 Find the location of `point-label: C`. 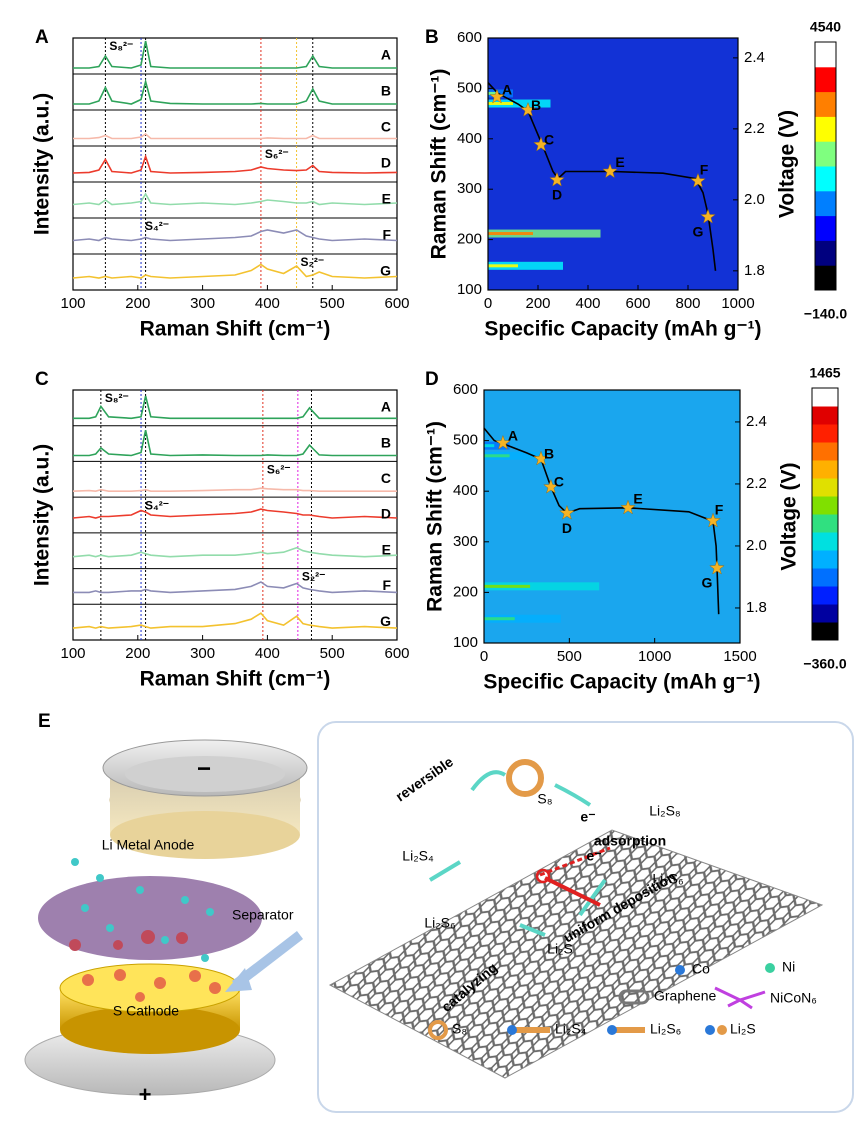

point-label: C is located at coordinates (549, 140).